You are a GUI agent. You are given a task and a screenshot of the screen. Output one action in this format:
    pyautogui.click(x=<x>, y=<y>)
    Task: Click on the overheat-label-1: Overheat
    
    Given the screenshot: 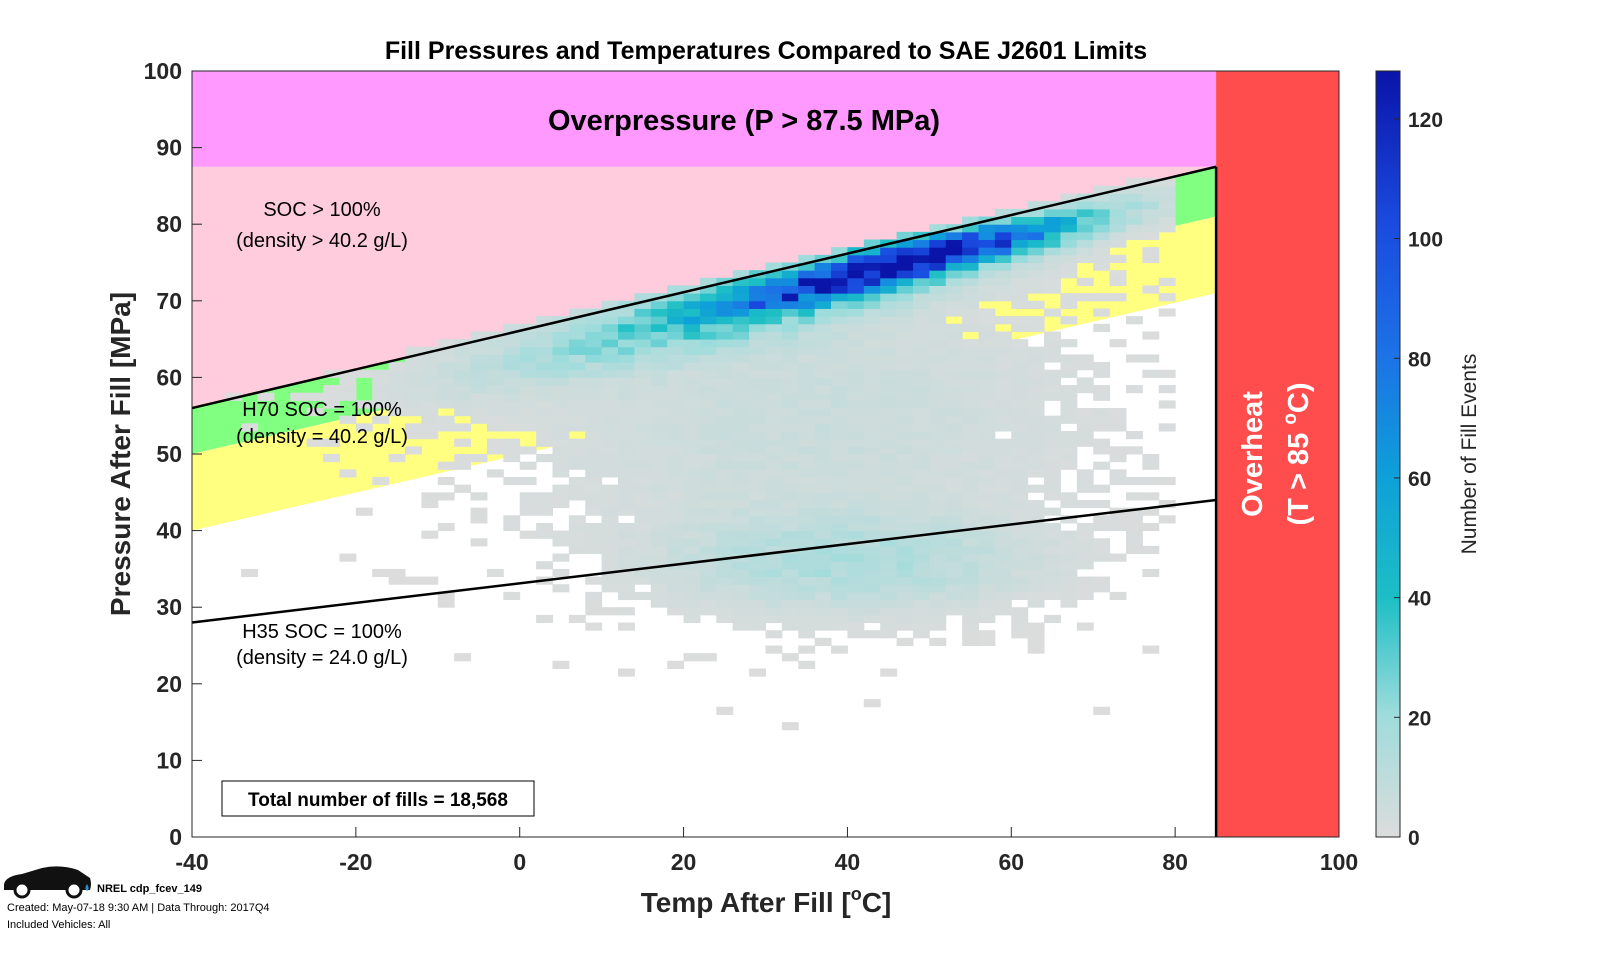 What is the action you would take?
    pyautogui.click(x=1253, y=454)
    